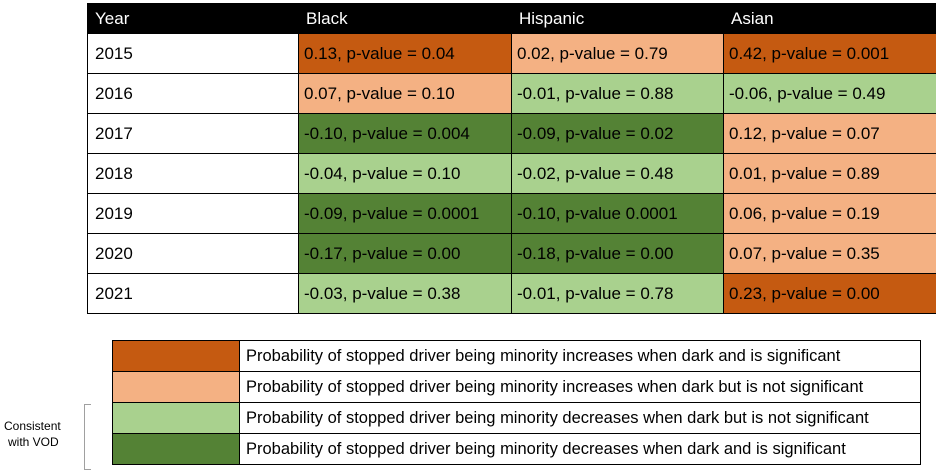 The width and height of the screenshot is (936, 474). I want to click on hispanic-value-cell: 0.02, p-value = 0.79, so click(617, 53).